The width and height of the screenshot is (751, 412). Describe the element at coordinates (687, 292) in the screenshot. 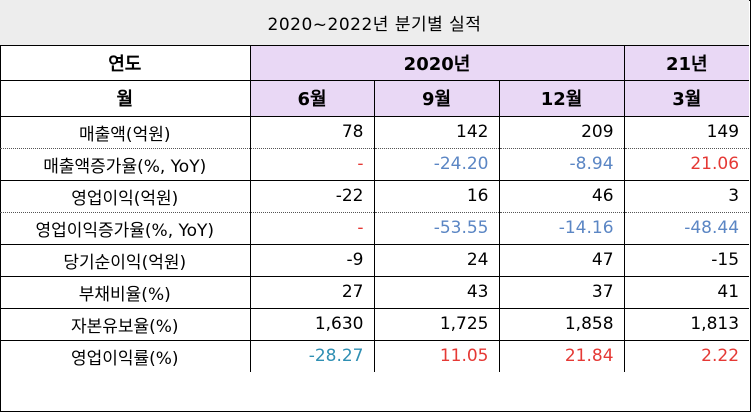

I see `cell-value: 41` at that location.